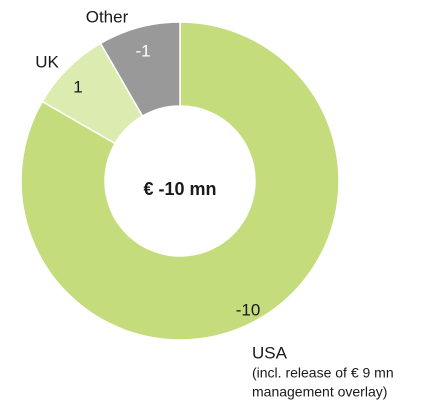  Describe the element at coordinates (179, 189) in the screenshot. I see `center-label: € -10 mn` at that location.